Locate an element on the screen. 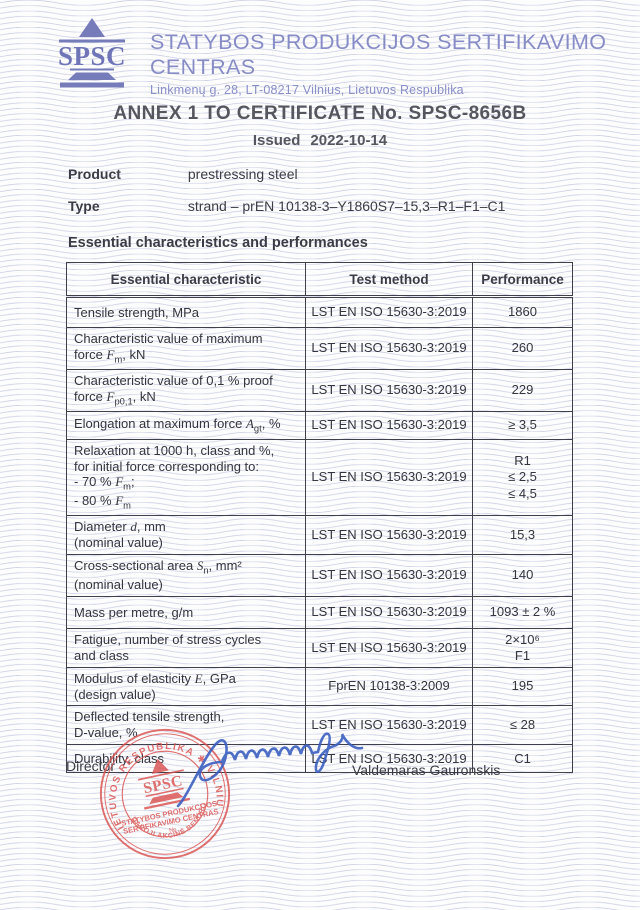 The width and height of the screenshot is (640, 910). stamp-number-label: № is located at coordinates (172, 830).